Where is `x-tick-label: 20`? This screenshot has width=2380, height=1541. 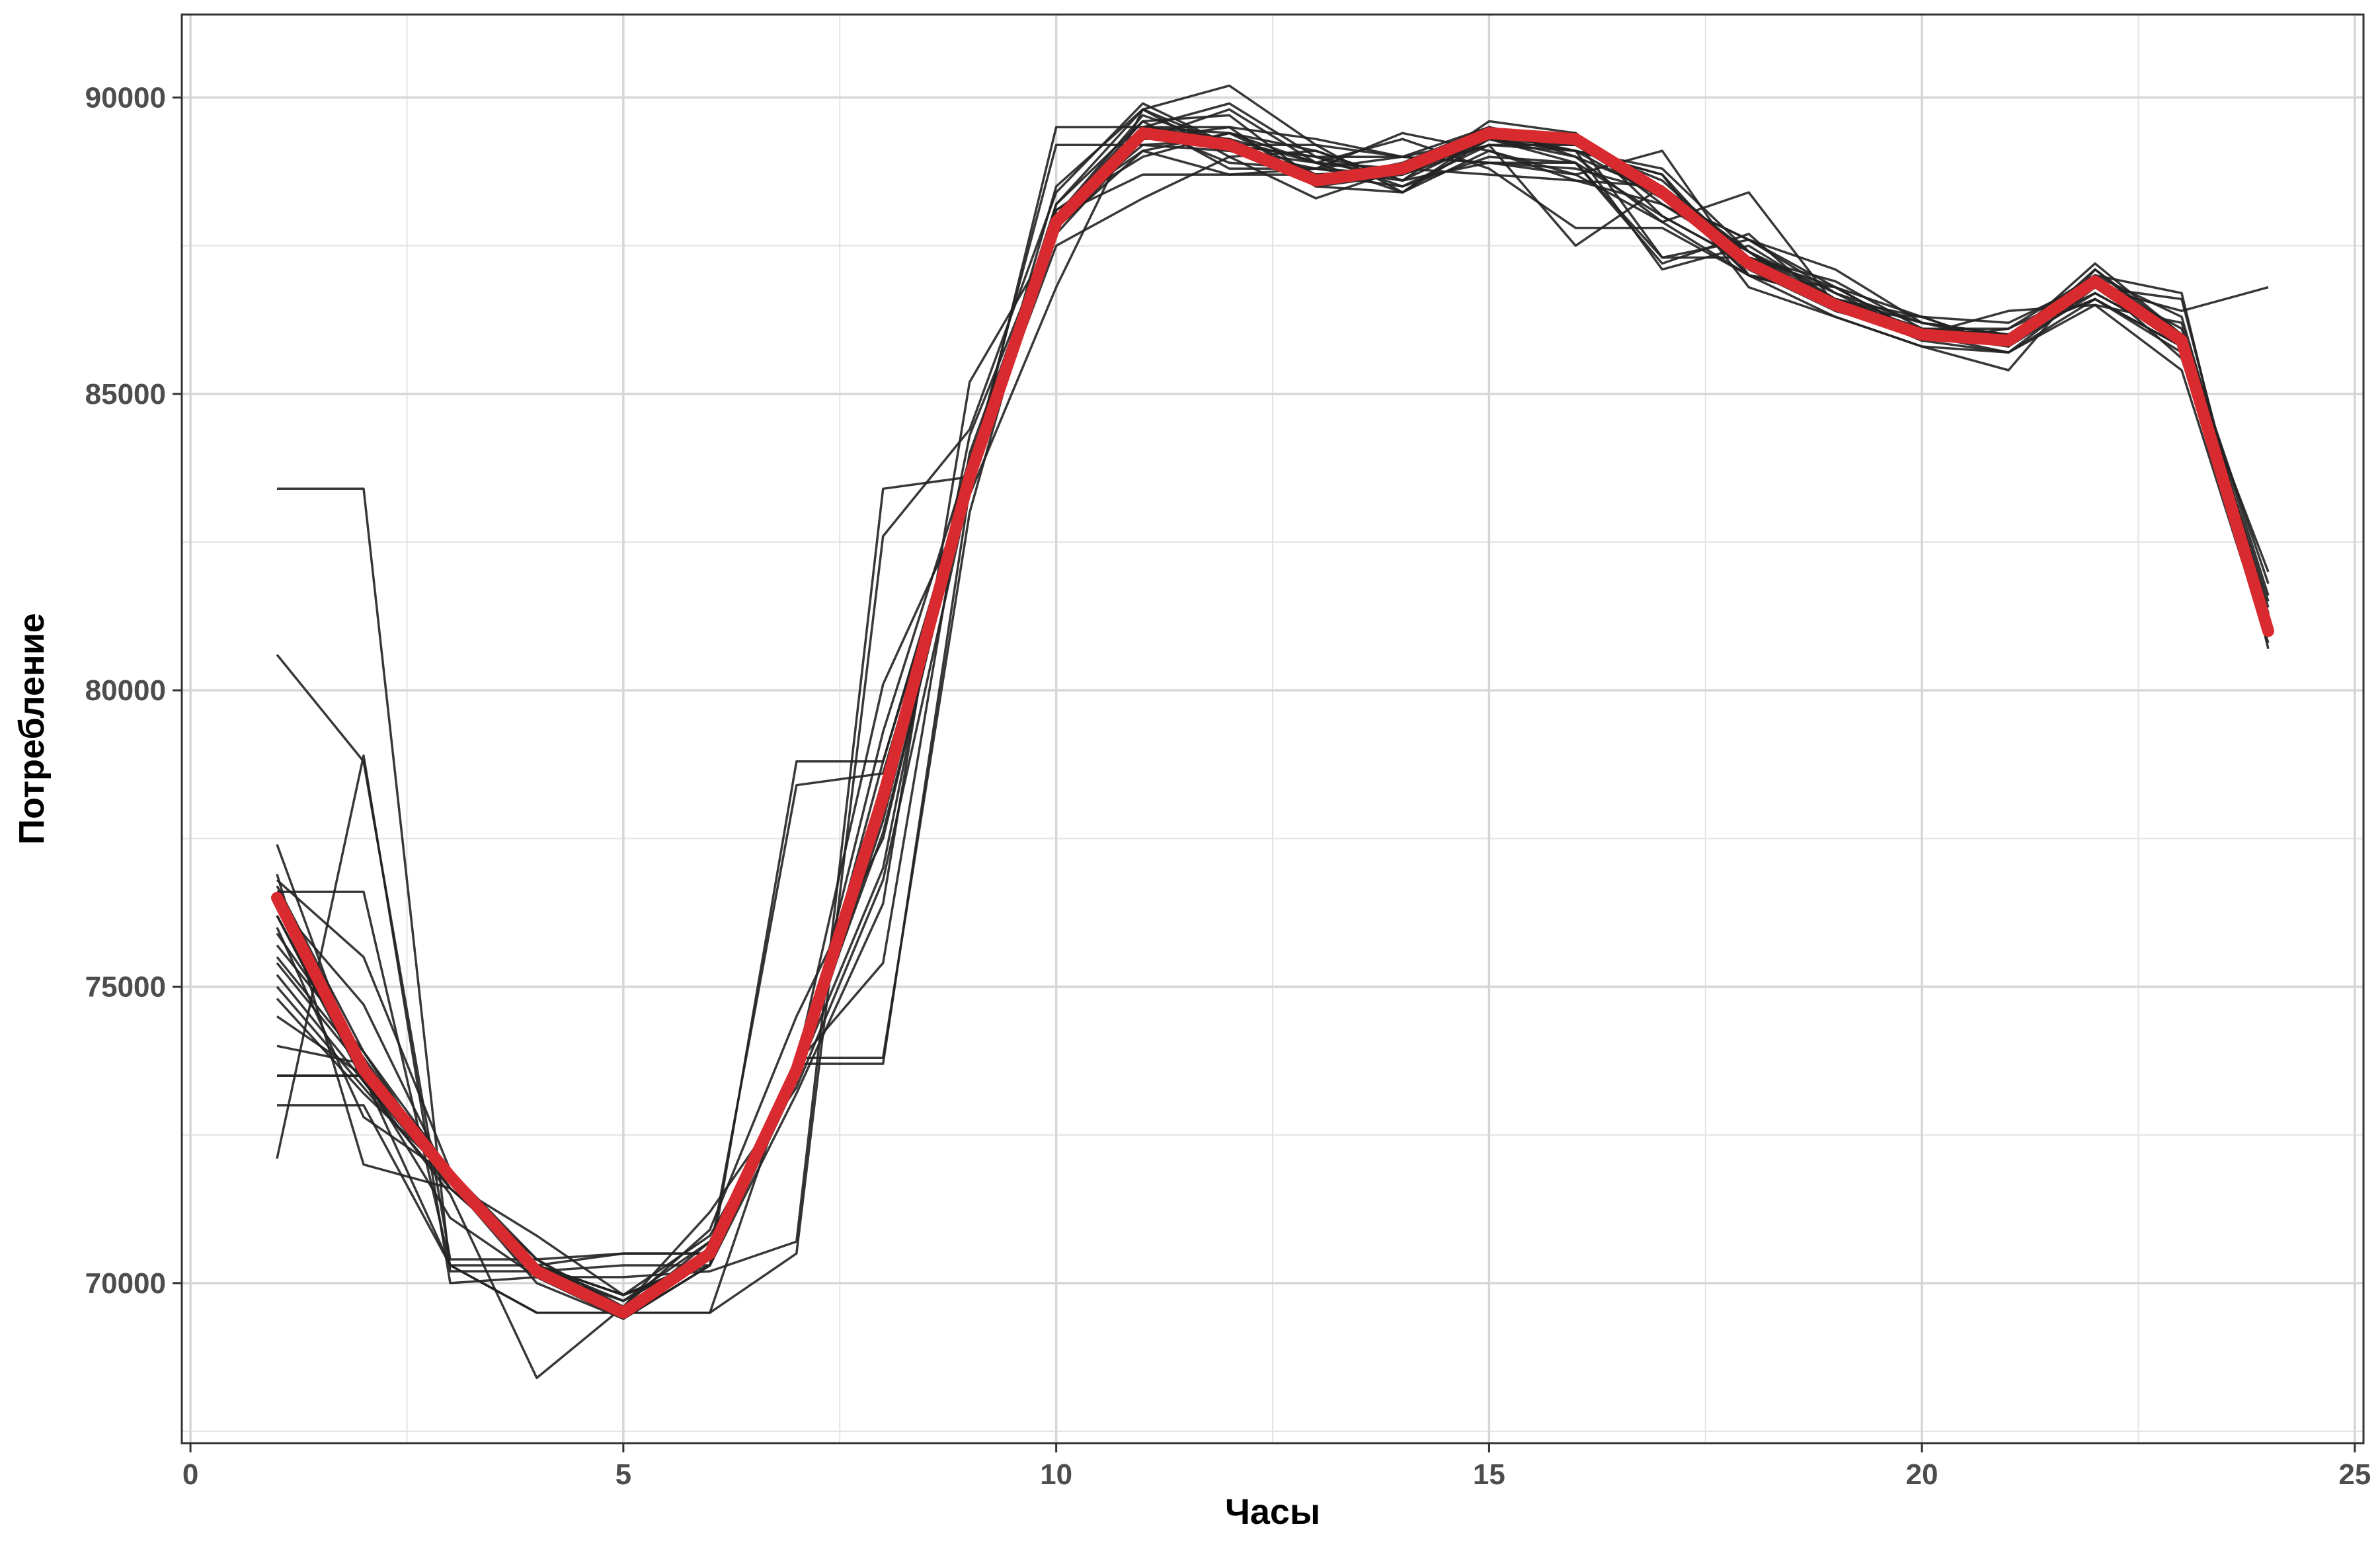 x-tick-label: 20 is located at coordinates (1922, 1474).